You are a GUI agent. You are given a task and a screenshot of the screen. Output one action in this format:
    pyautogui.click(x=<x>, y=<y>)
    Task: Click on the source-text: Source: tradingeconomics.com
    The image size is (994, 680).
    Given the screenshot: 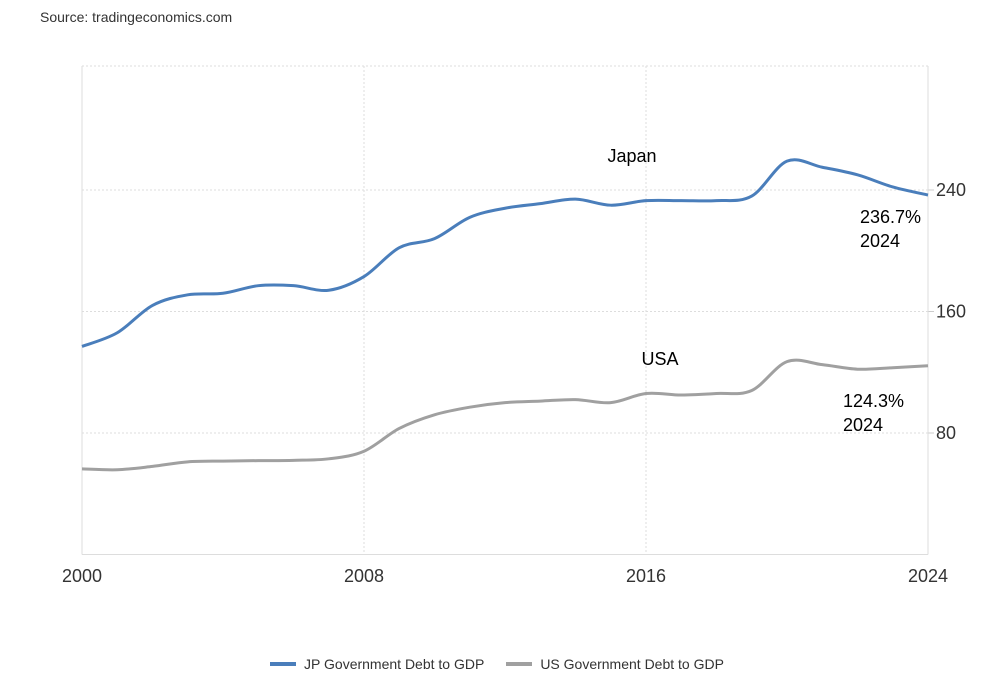 What is the action you would take?
    pyautogui.click(x=136, y=17)
    